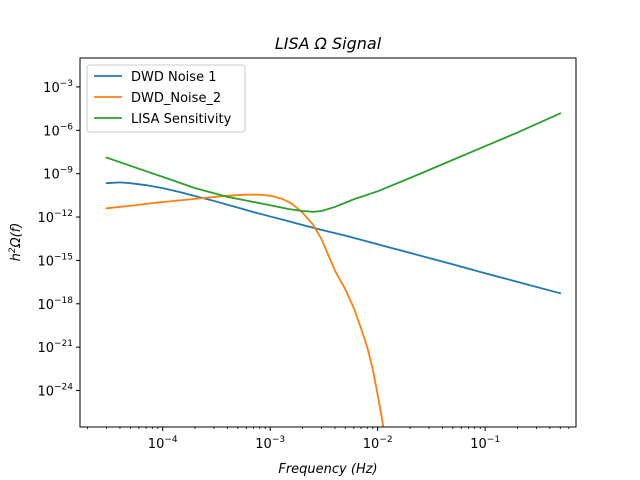 The image size is (640, 480). Describe the element at coordinates (58, 174) in the screenshot. I see `y-tick-label-5: 10⁻⁹` at that location.